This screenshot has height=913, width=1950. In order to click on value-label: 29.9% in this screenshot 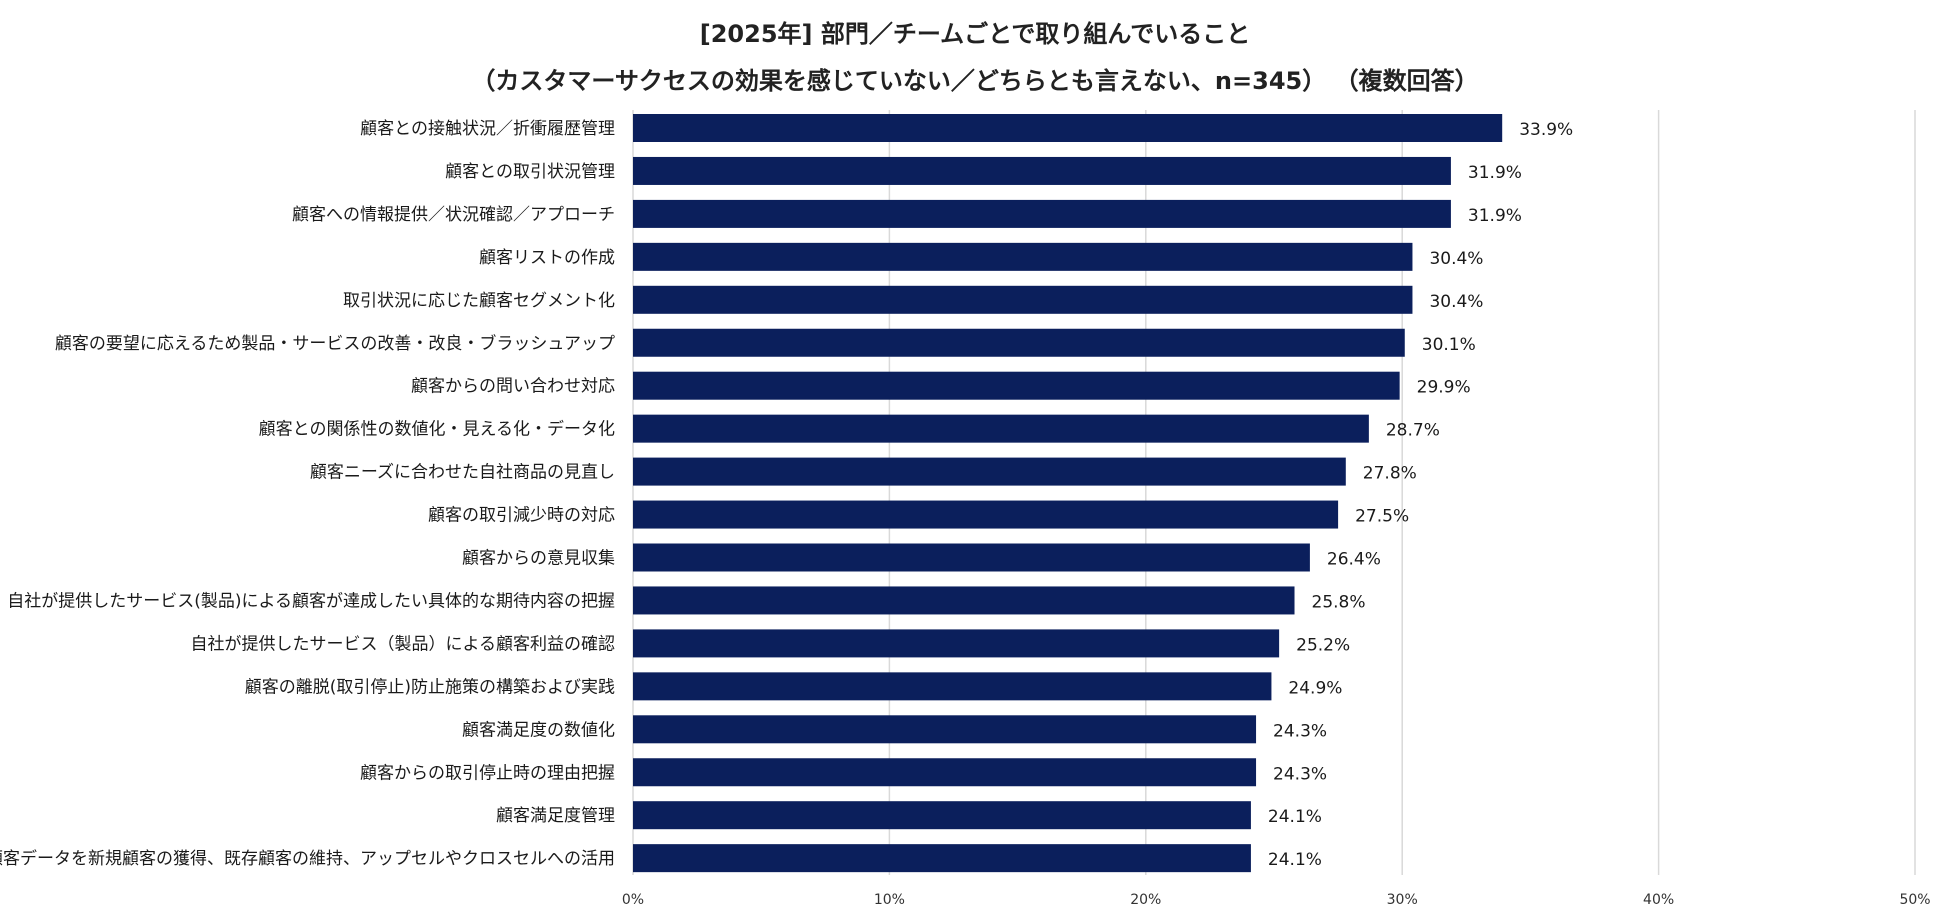, I will do `click(1444, 388)`.